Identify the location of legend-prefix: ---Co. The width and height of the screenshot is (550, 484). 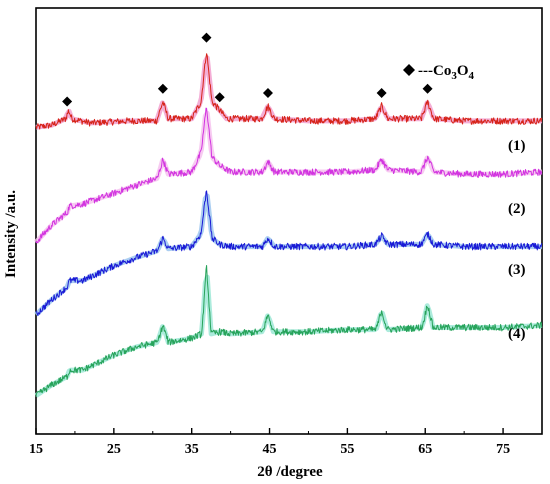
(434, 71).